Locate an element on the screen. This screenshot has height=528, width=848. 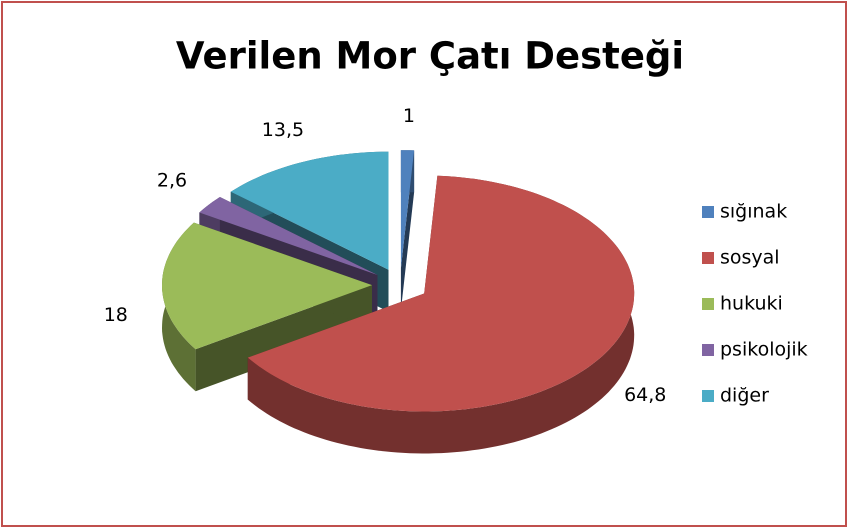
legend-label: diğer is located at coordinates (744, 396).